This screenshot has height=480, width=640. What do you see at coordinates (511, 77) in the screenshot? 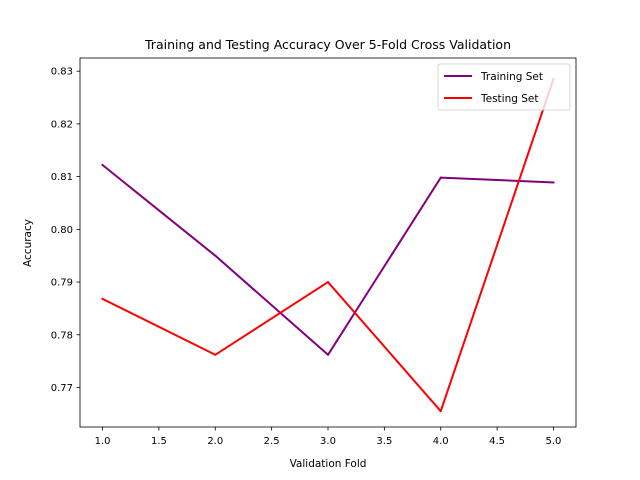
I see `legend-label-1: Training Set` at bounding box center [511, 77].